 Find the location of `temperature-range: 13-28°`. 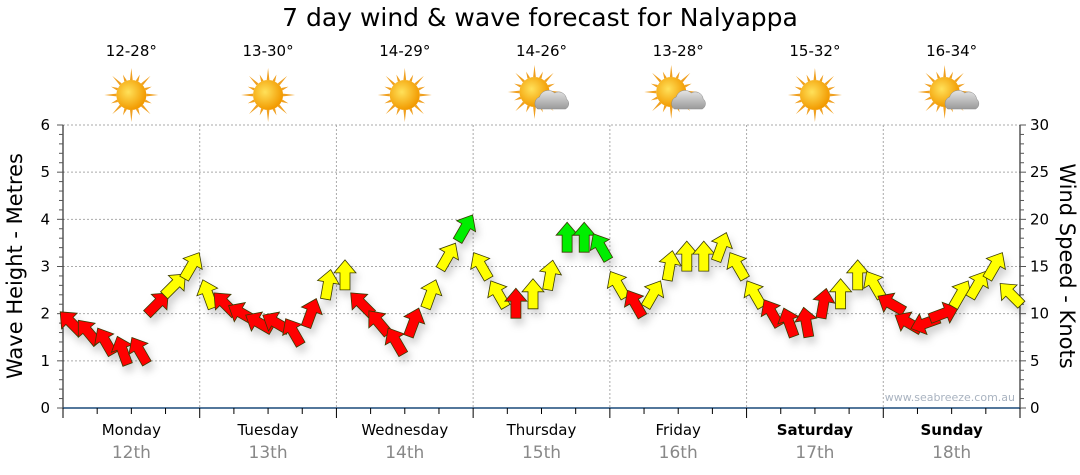

temperature-range: 13-28° is located at coordinates (678, 51).